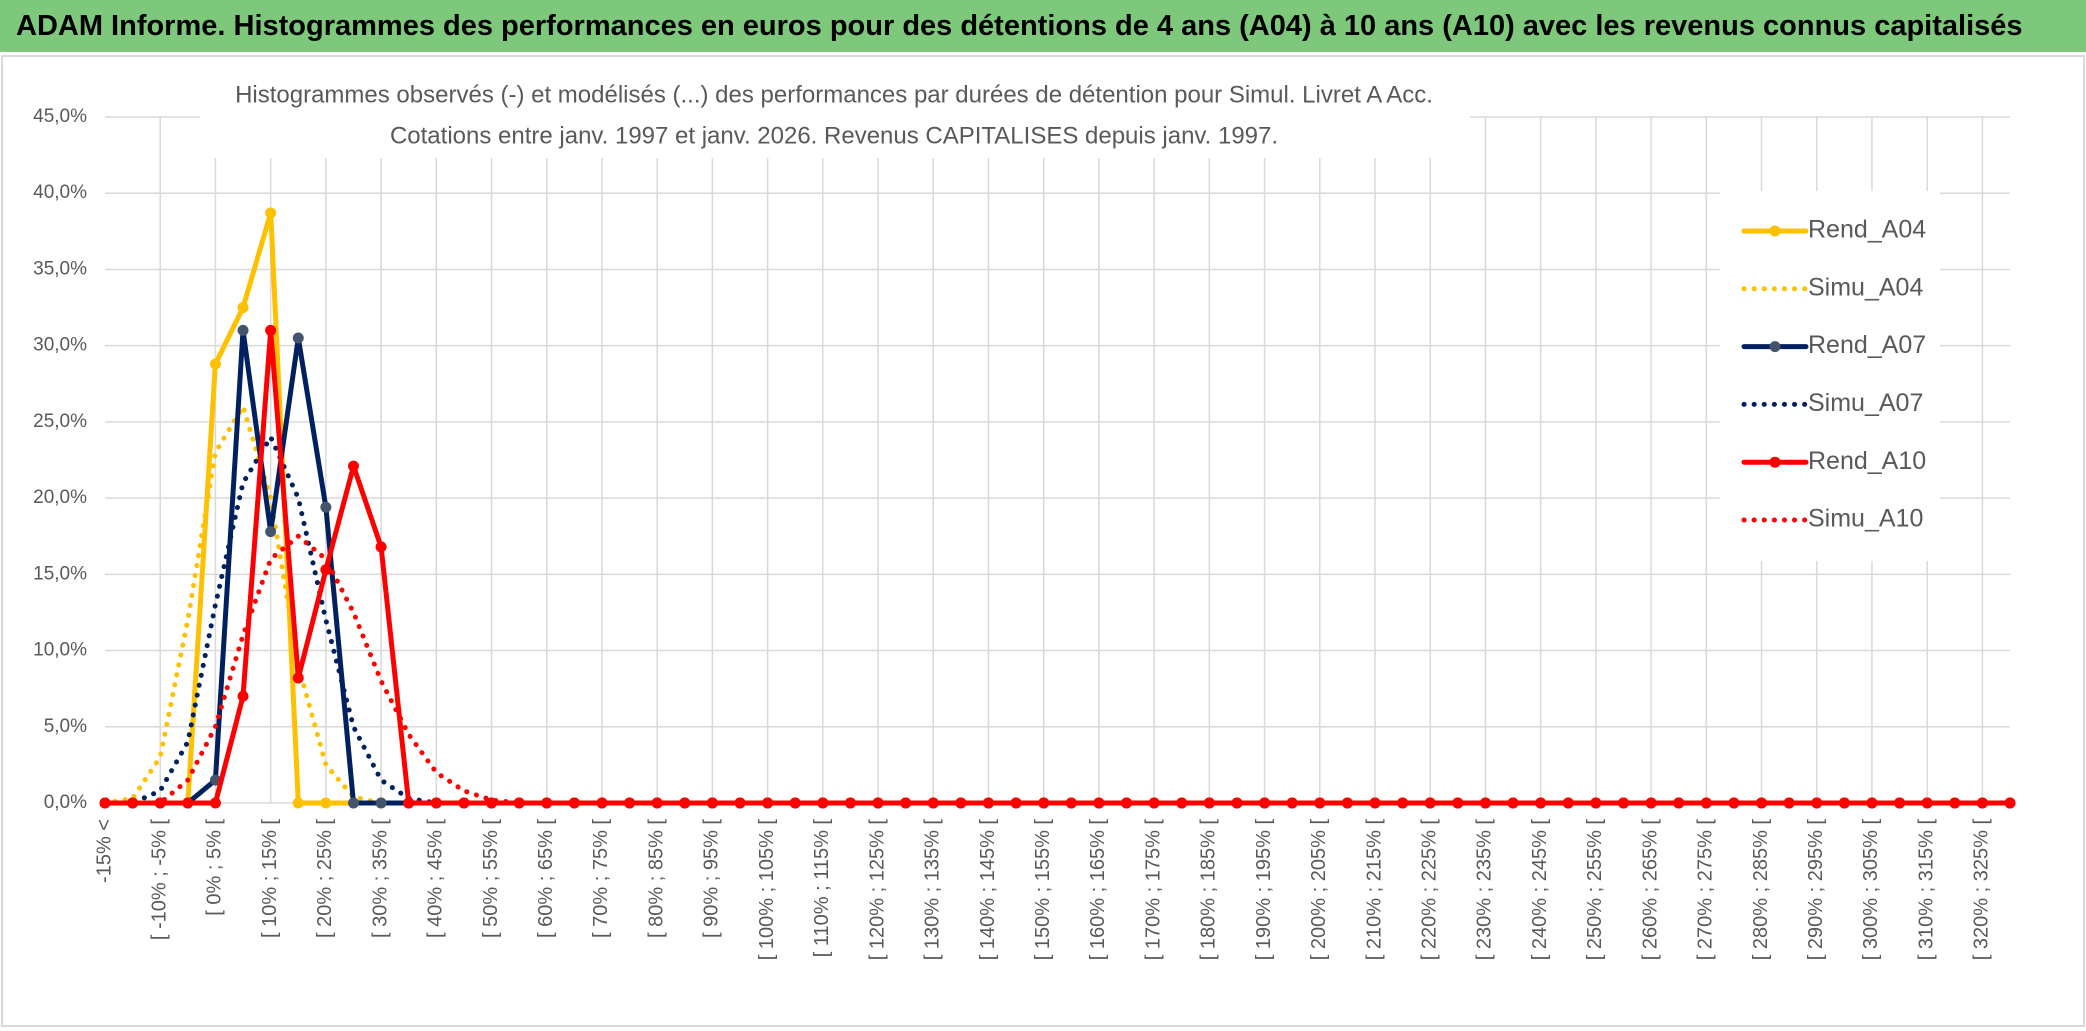 Image resolution: width=2086 pixels, height=1031 pixels. I want to click on y-tick-label: 20,0%, so click(60, 497).